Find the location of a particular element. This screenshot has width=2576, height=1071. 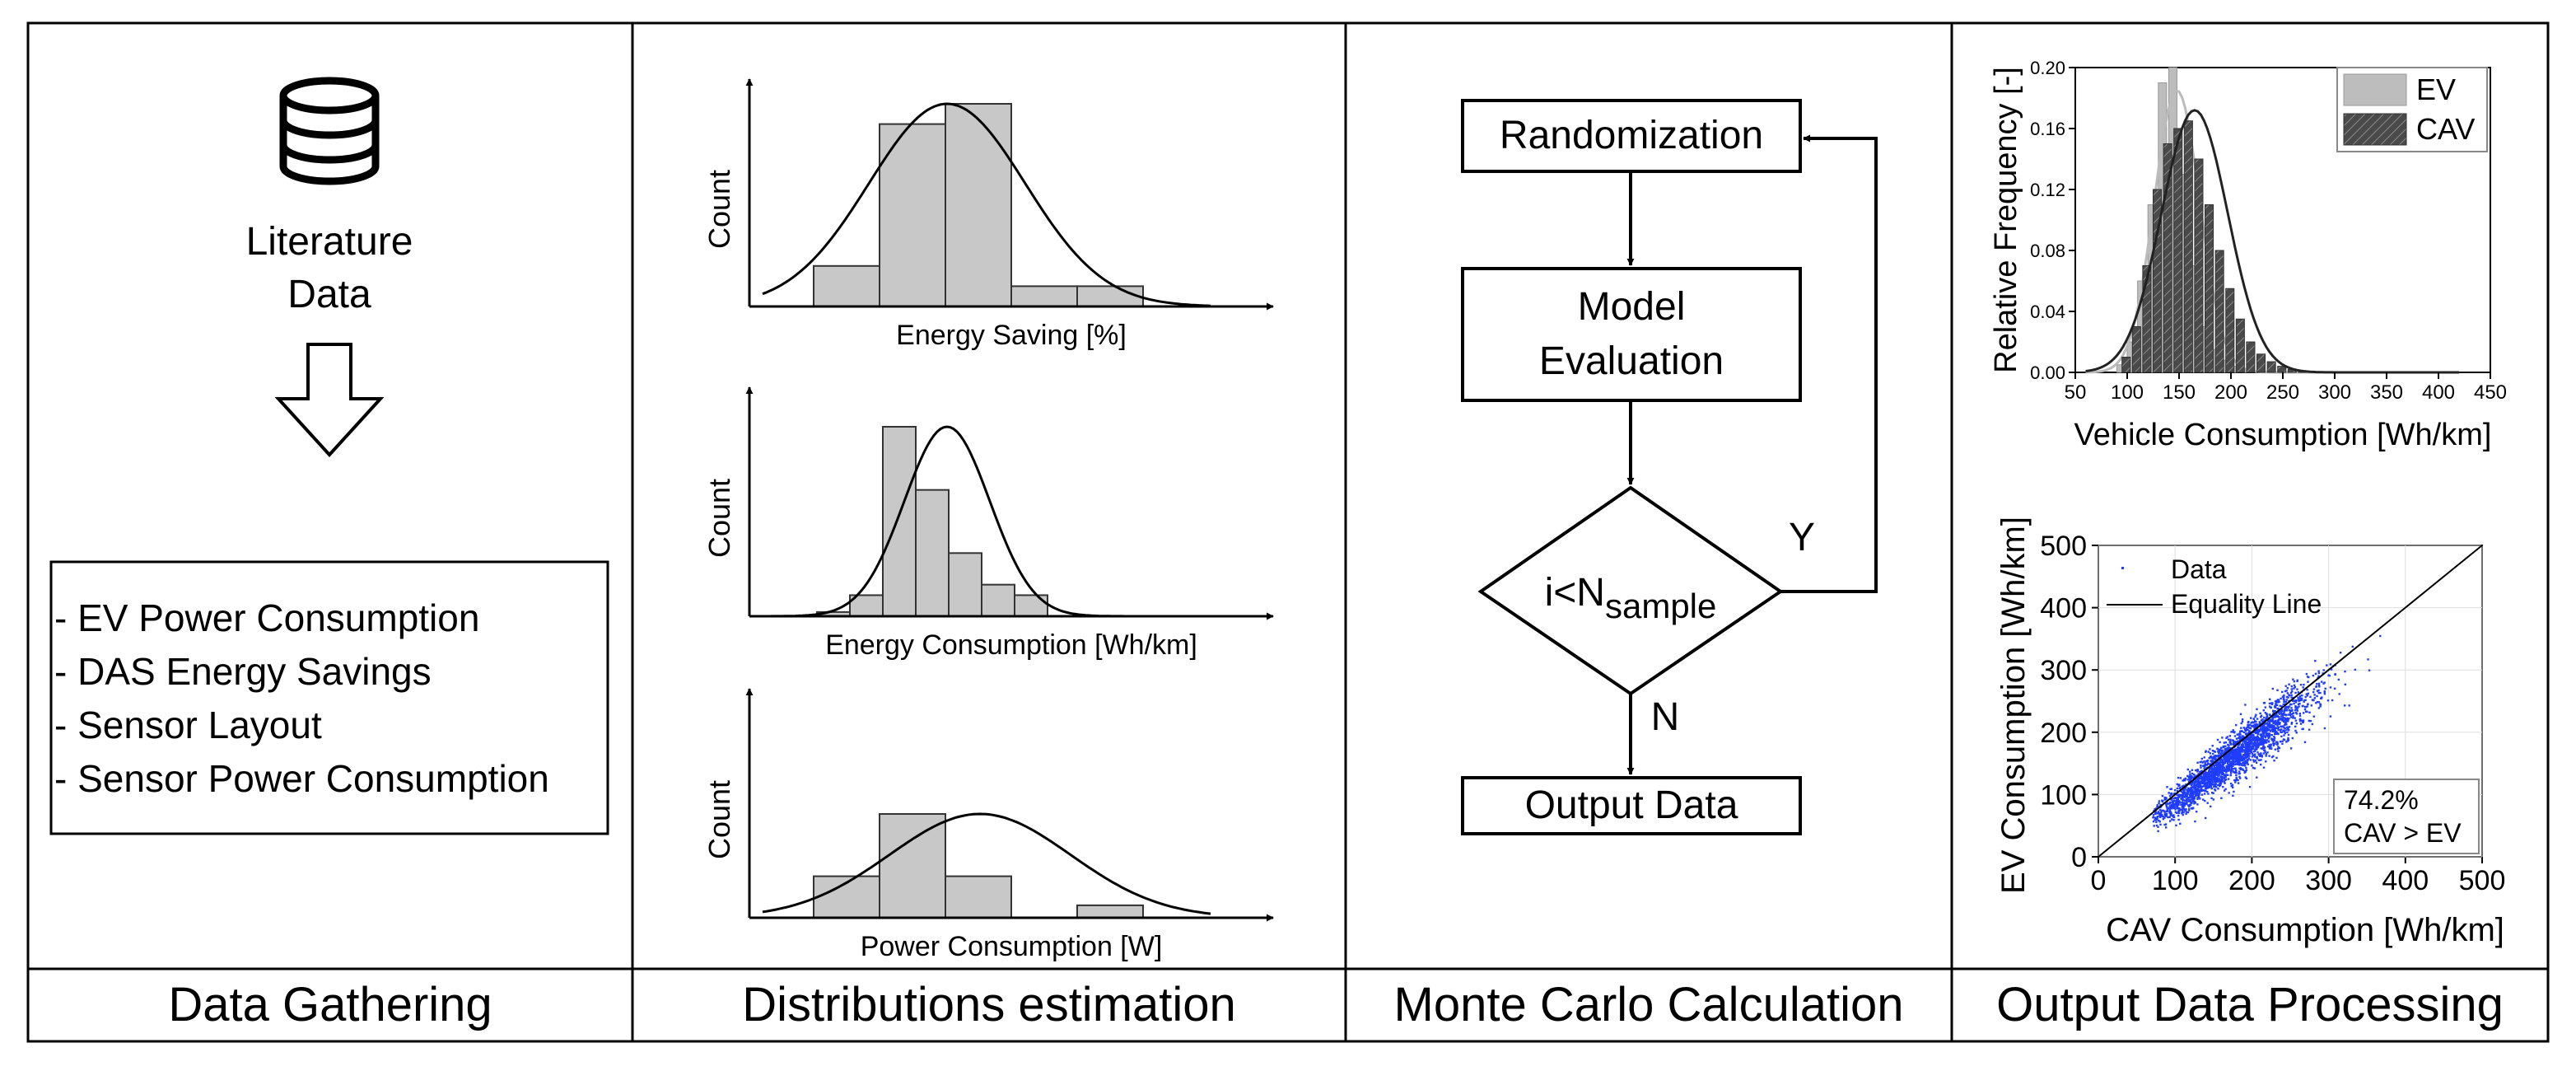

list-item: - DAS Energy Savings is located at coordinates (243, 671).